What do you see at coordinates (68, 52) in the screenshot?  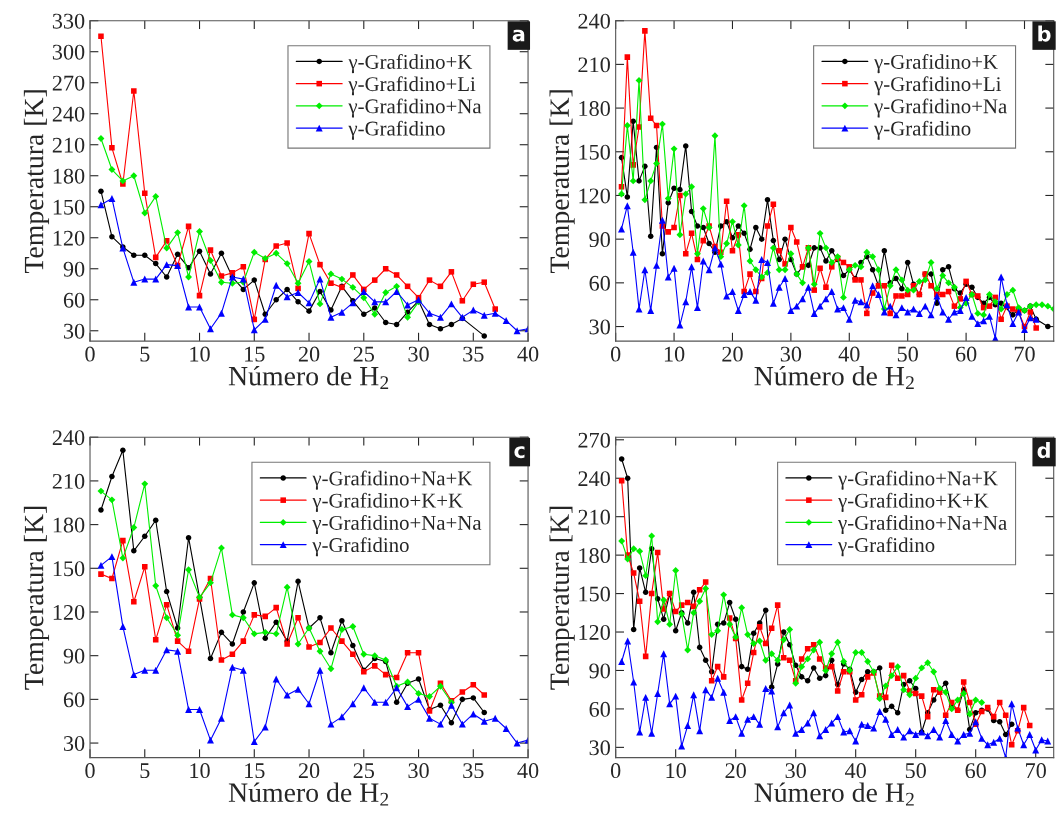 I see `y-tick-label: 300` at bounding box center [68, 52].